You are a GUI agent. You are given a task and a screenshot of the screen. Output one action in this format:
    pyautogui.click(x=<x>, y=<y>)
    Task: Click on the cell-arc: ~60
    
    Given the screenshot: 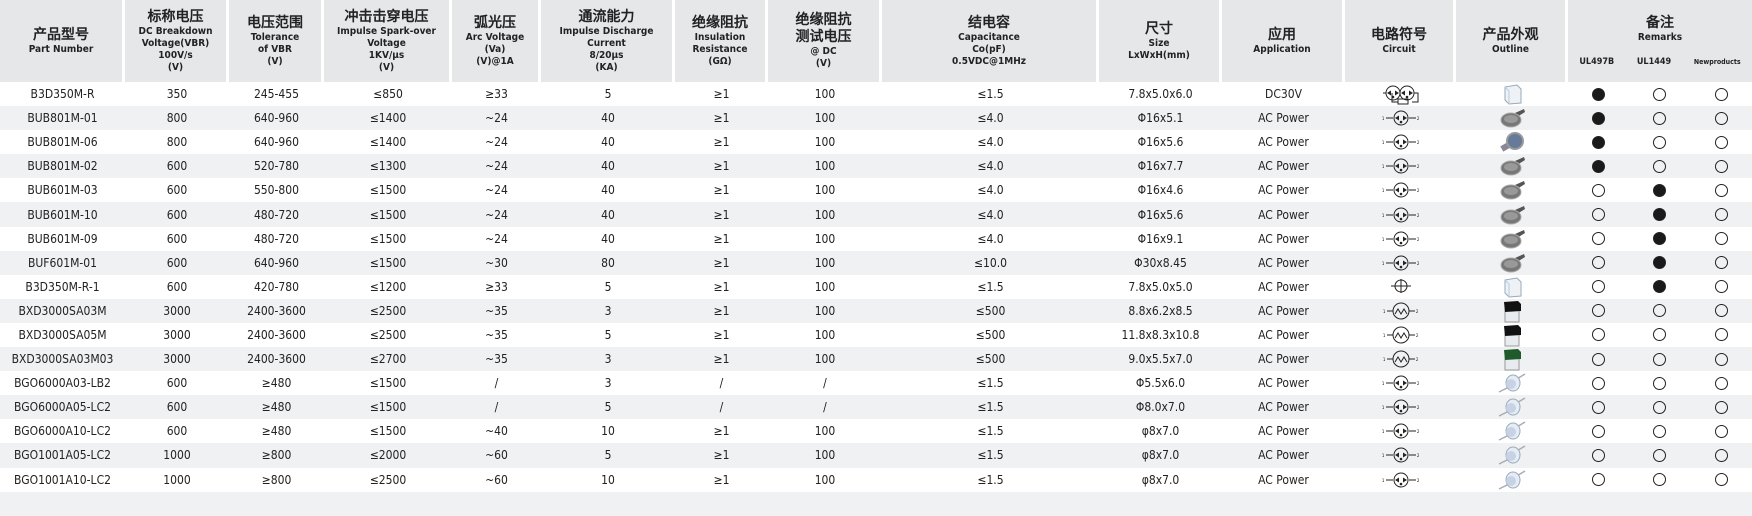 What is the action you would take?
    pyautogui.click(x=496, y=455)
    